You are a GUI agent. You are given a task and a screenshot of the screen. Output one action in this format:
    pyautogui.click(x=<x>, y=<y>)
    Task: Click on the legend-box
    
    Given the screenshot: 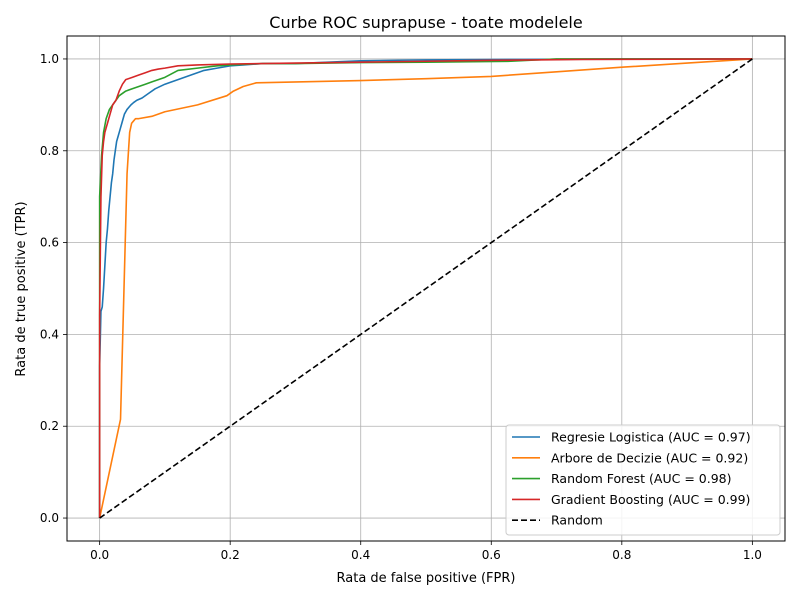 What is the action you would take?
    pyautogui.click(x=643, y=480)
    